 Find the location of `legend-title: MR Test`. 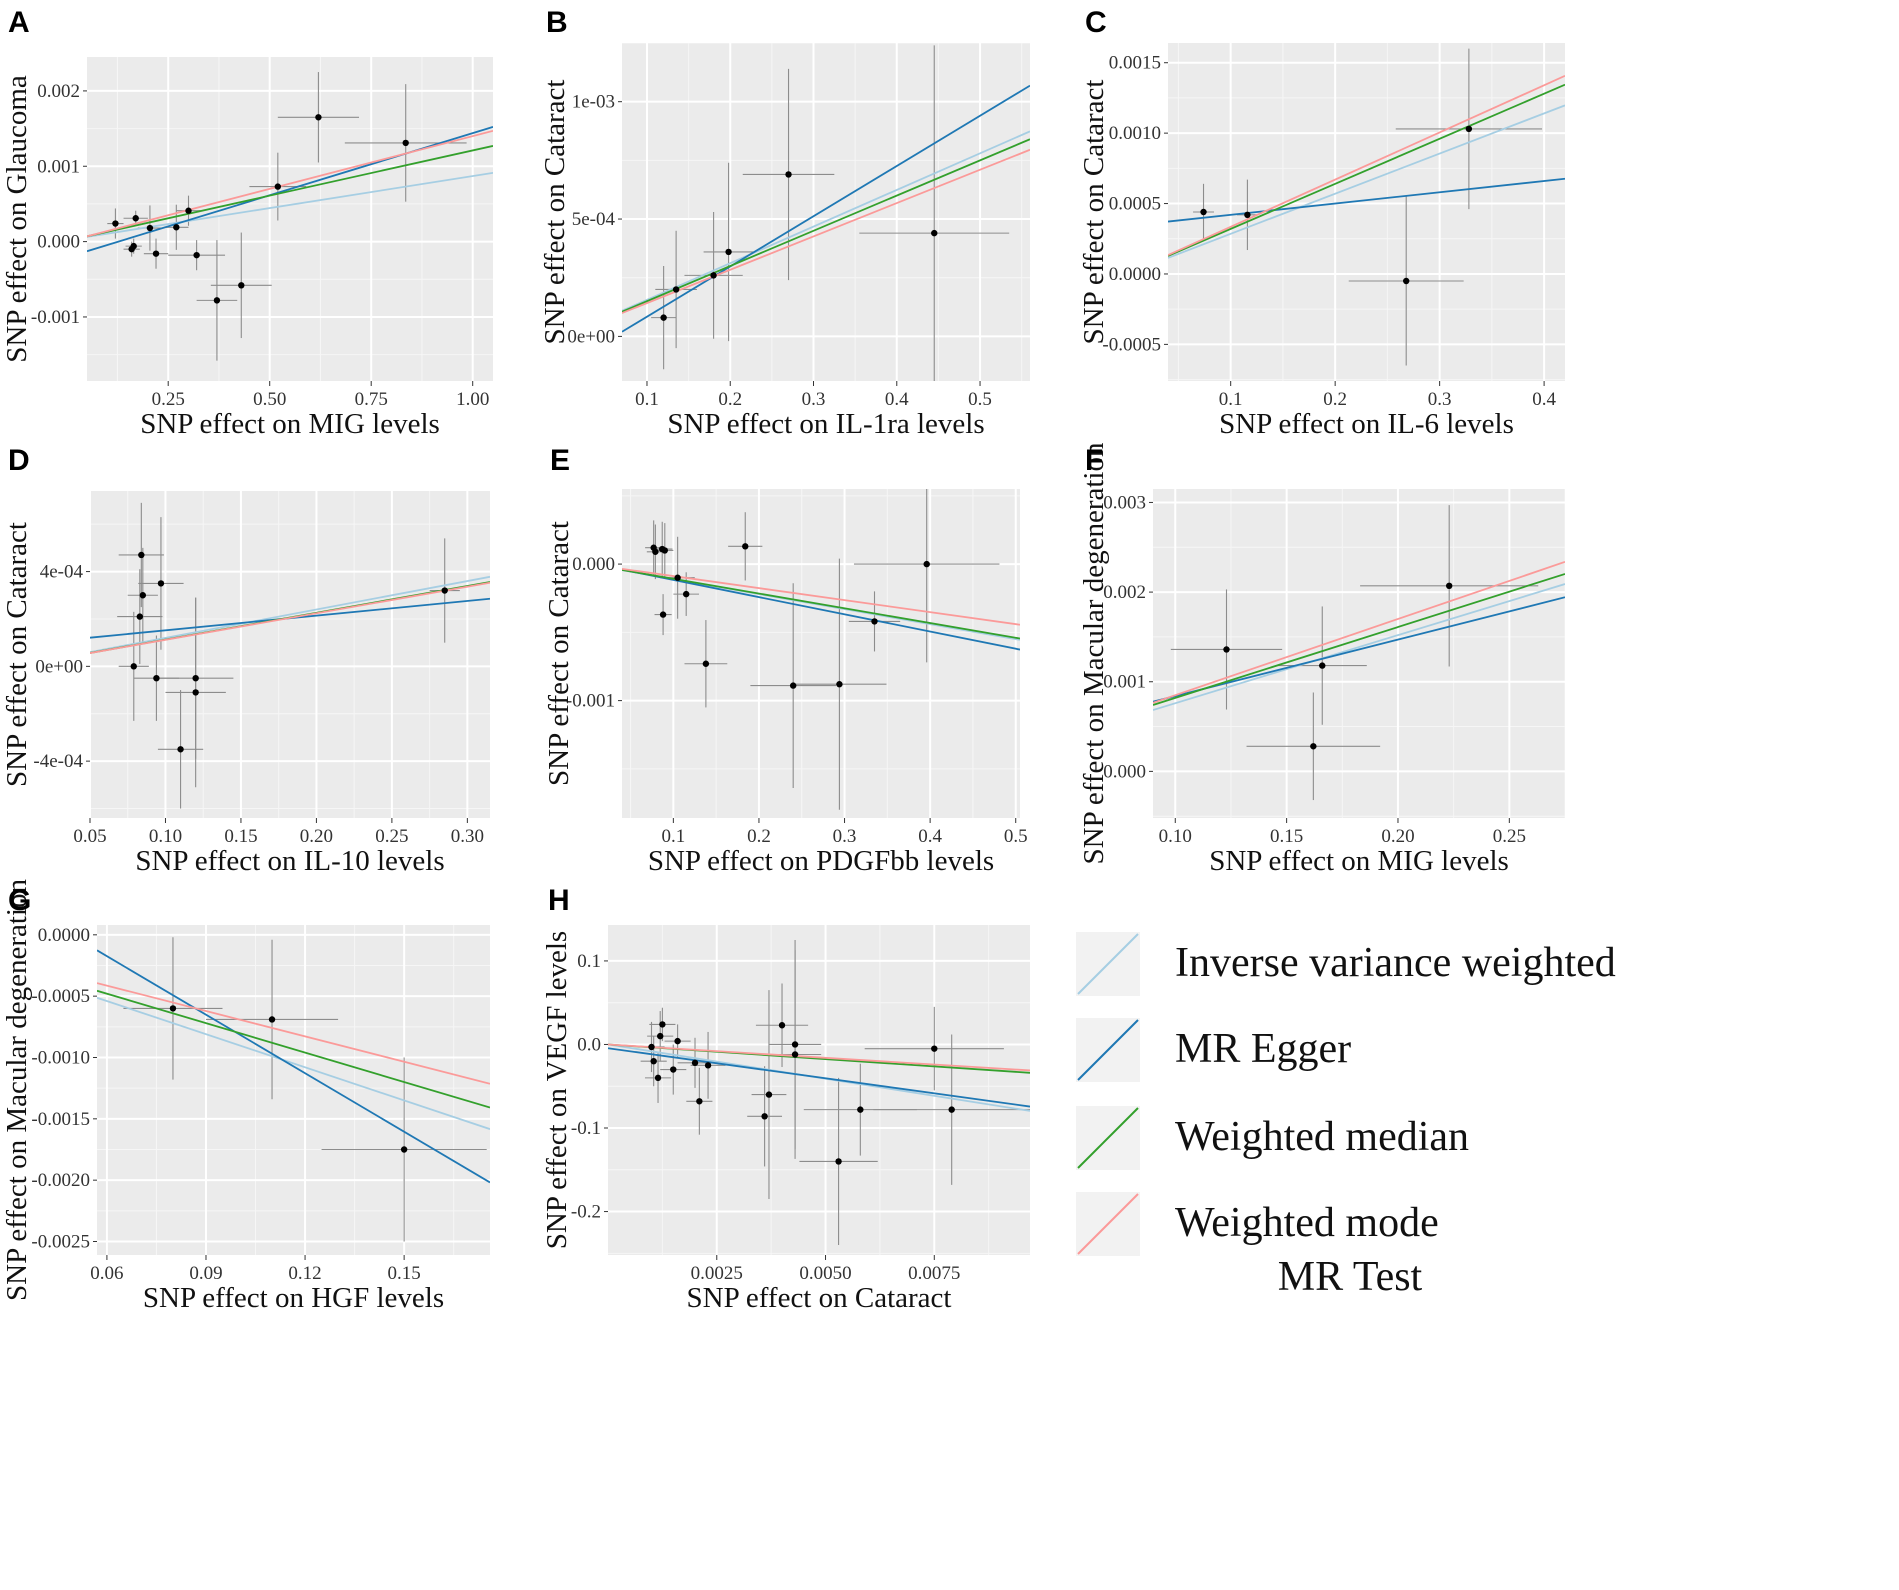

legend-title: MR Test is located at coordinates (1350, 1277).